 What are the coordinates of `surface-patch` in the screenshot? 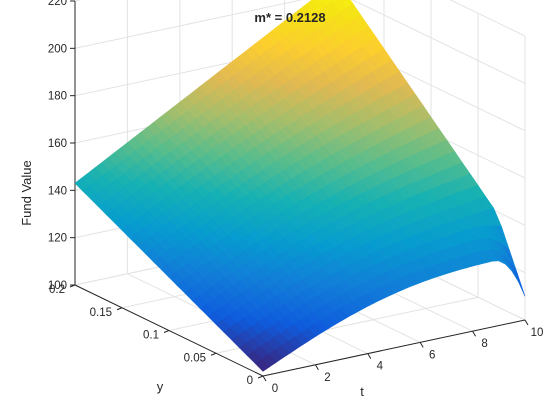 It's located at (262, 365).